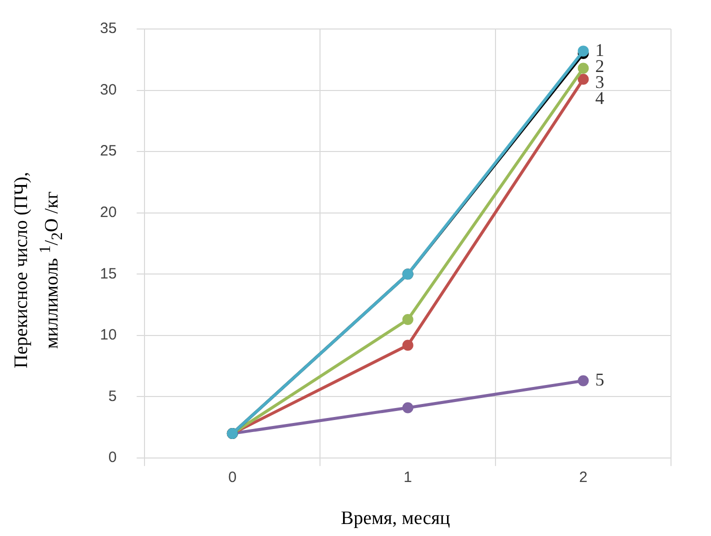  What do you see at coordinates (108, 212) in the screenshot?
I see `y-tick-label: 20` at bounding box center [108, 212].